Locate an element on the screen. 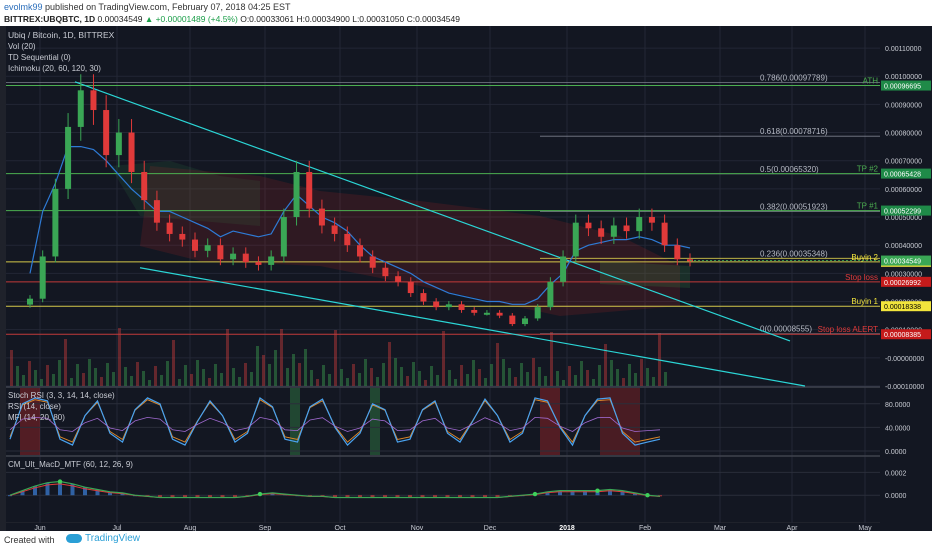 The width and height of the screenshot is (932, 550). level-price-tag-text: 0.00096695 is located at coordinates (902, 87).